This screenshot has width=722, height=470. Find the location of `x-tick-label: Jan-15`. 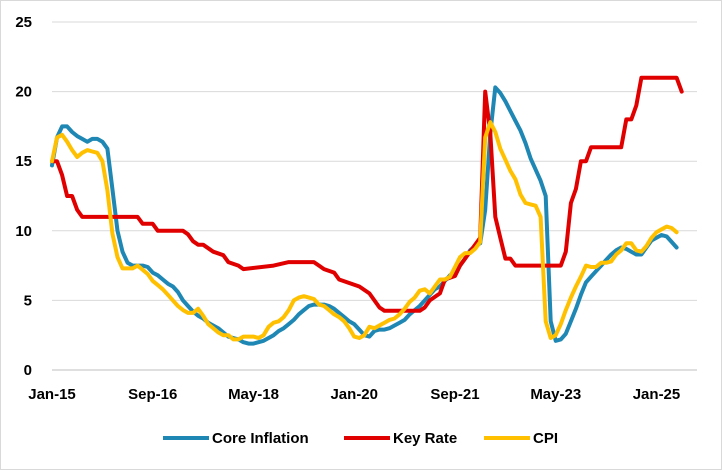

x-tick-label: Jan-15 is located at coordinates (52, 394).